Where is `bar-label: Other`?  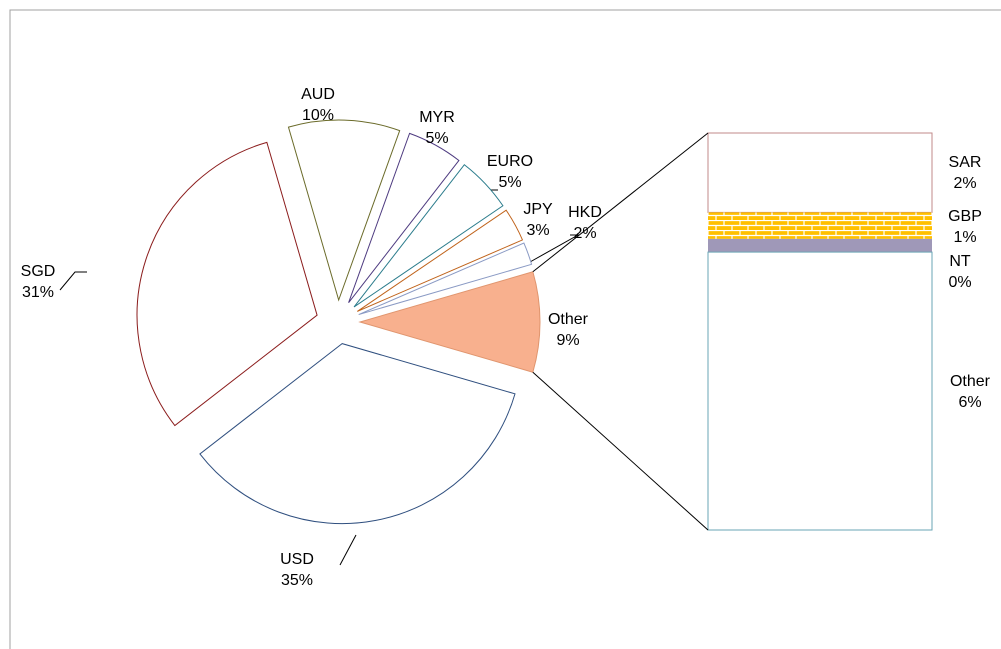
bar-label: Other is located at coordinates (970, 381).